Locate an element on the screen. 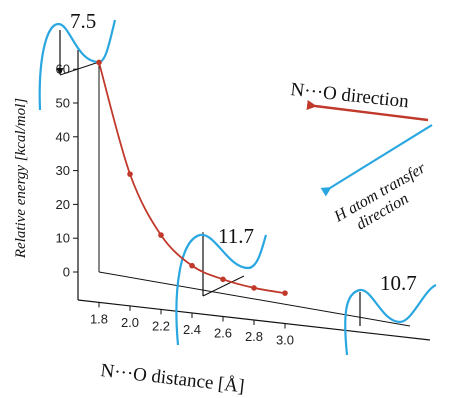  y-tick-label: 50 is located at coordinates (63, 103).